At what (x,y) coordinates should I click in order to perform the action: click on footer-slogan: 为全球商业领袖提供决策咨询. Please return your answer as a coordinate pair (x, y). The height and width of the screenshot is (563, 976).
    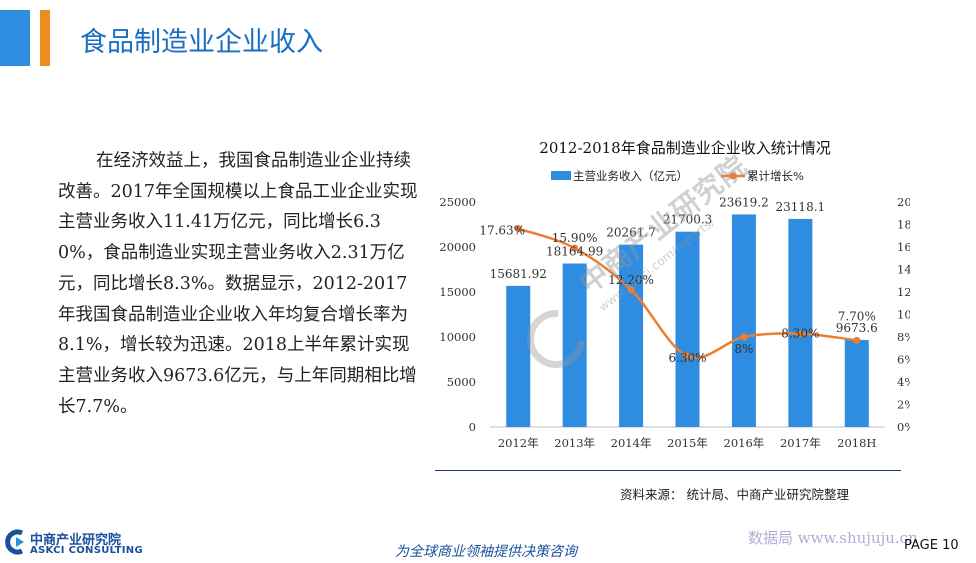
    Looking at the image, I should click on (486, 552).